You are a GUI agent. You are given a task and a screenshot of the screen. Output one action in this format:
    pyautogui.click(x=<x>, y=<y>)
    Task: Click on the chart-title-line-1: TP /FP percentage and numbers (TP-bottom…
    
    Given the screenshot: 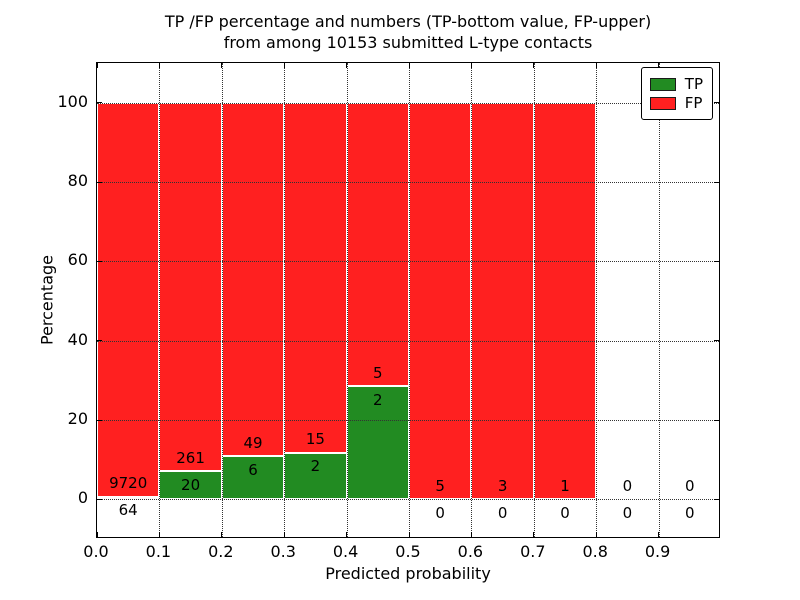 What is the action you would take?
    pyautogui.click(x=408, y=21)
    